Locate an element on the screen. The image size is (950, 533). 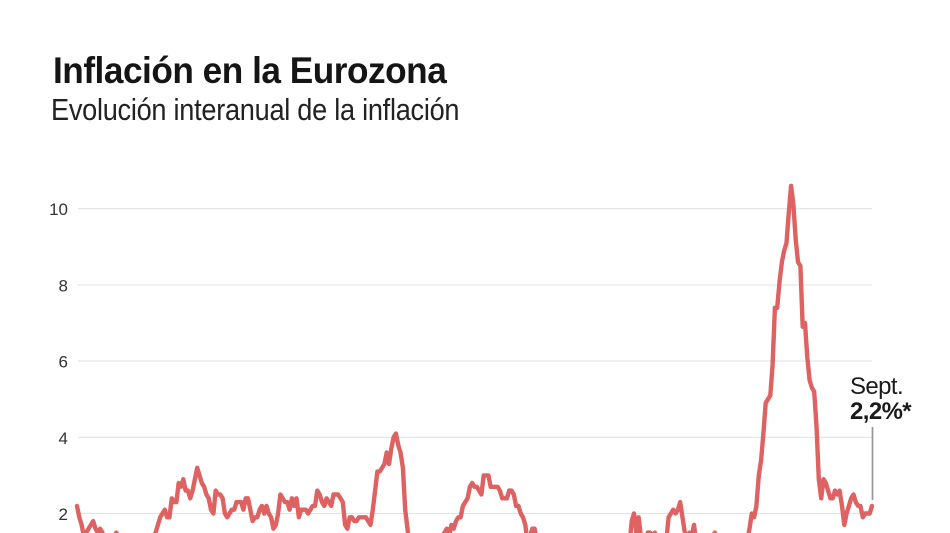
svg-text: 10 is located at coordinates (58, 209).